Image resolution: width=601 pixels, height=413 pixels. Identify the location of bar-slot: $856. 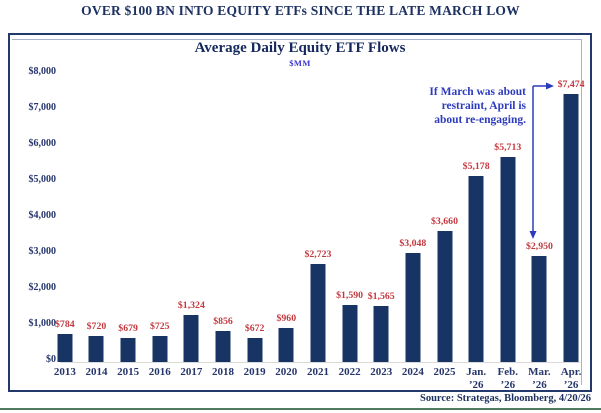
(223, 218).